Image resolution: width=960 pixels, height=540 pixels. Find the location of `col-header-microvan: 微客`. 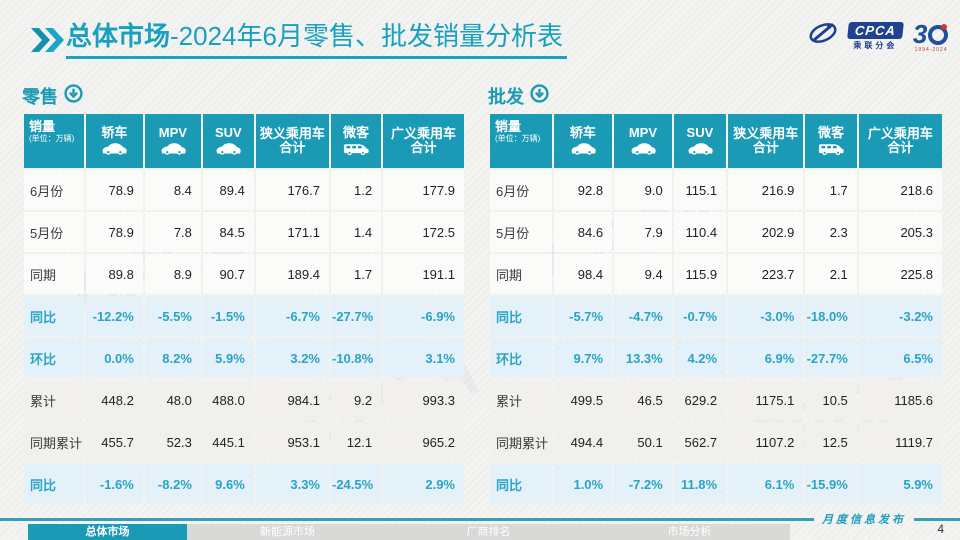

col-header-microvan: 微客 is located at coordinates (356, 141).